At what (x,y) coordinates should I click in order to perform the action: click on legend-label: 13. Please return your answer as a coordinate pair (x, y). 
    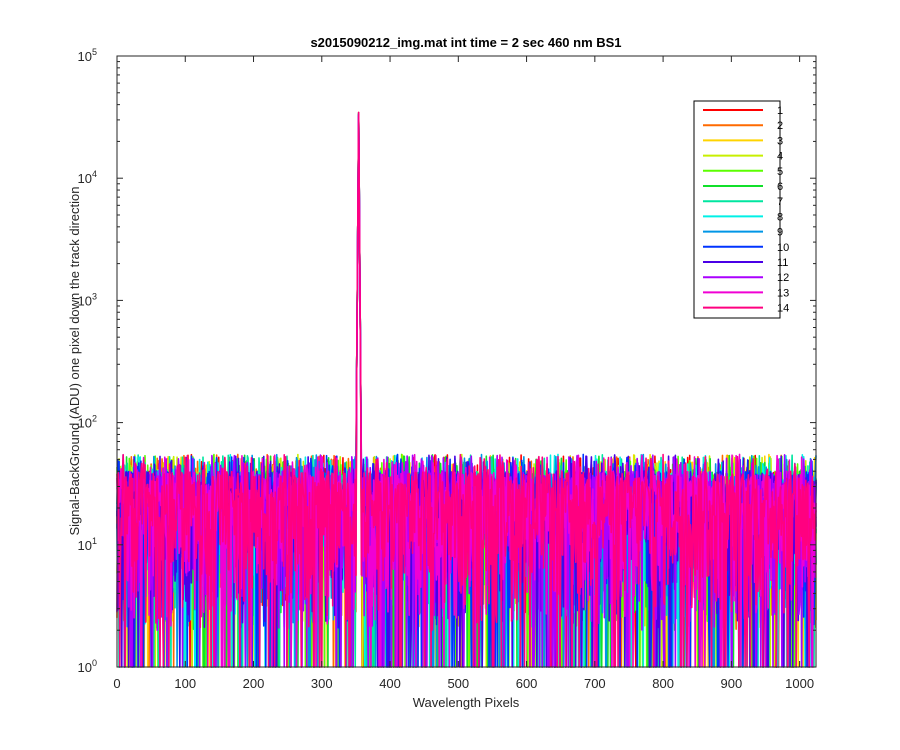
    Looking at the image, I should click on (783, 293).